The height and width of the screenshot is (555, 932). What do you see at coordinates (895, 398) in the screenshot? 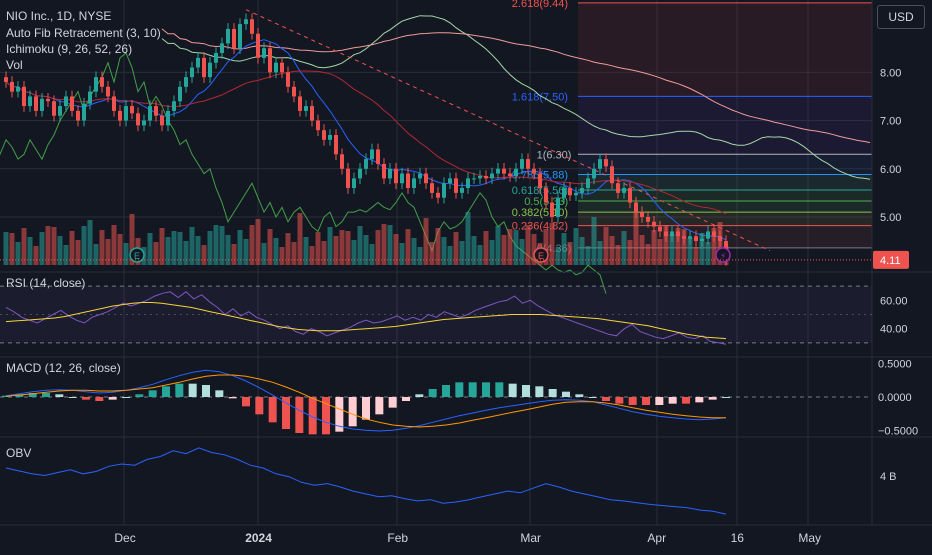
I see `macd-axis-tick: 0.0000` at bounding box center [895, 398].